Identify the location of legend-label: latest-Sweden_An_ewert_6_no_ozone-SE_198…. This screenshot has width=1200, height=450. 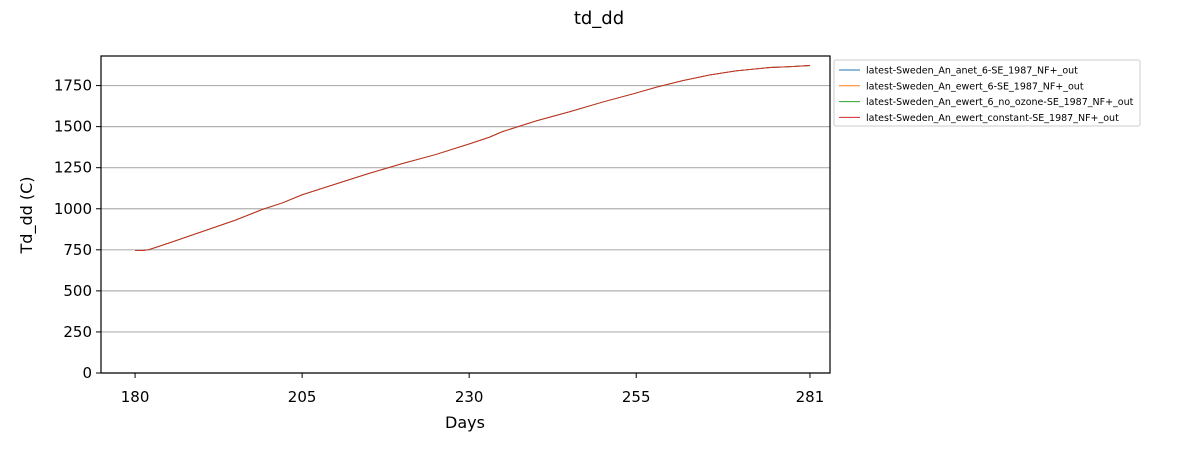
(1000, 102).